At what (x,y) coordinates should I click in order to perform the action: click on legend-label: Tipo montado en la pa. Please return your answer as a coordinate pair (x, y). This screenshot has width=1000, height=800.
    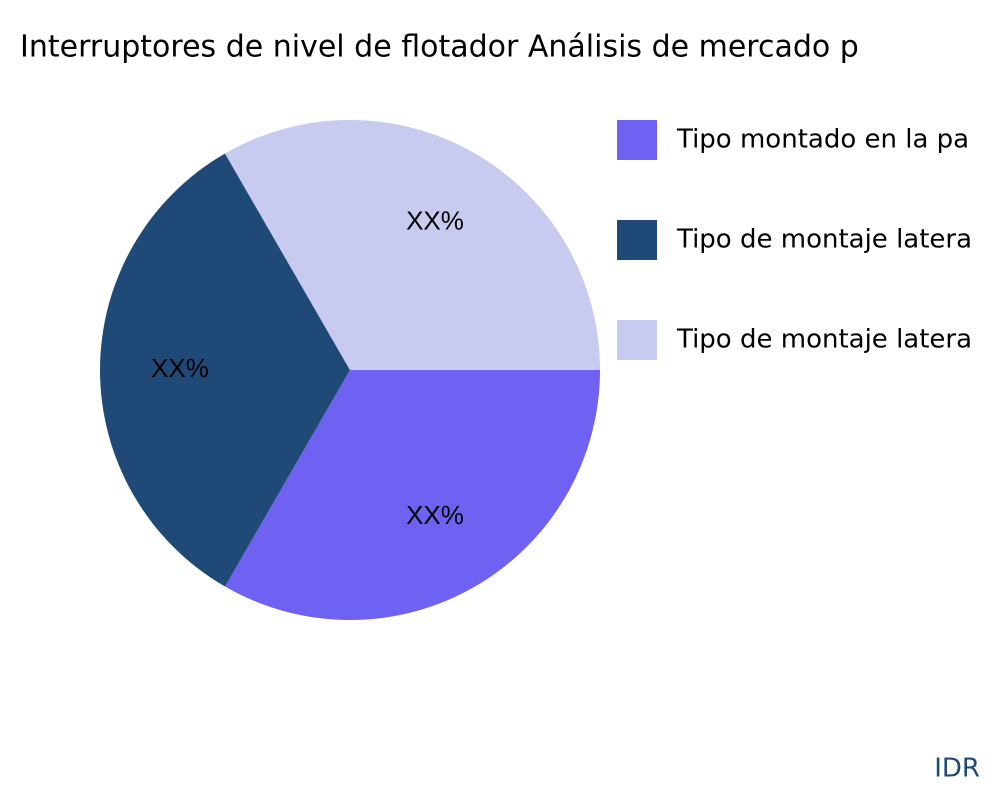
    Looking at the image, I should click on (822, 140).